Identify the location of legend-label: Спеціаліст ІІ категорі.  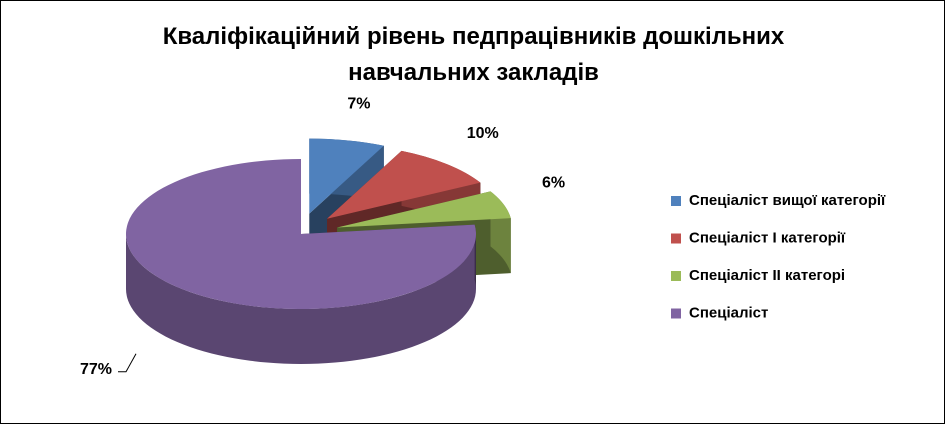
(767, 275).